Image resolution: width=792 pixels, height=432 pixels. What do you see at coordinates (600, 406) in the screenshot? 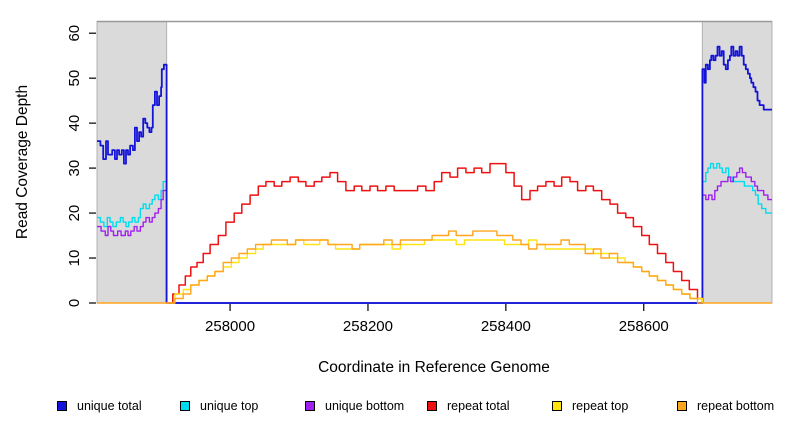
I see `legend-label: repeat top` at bounding box center [600, 406].